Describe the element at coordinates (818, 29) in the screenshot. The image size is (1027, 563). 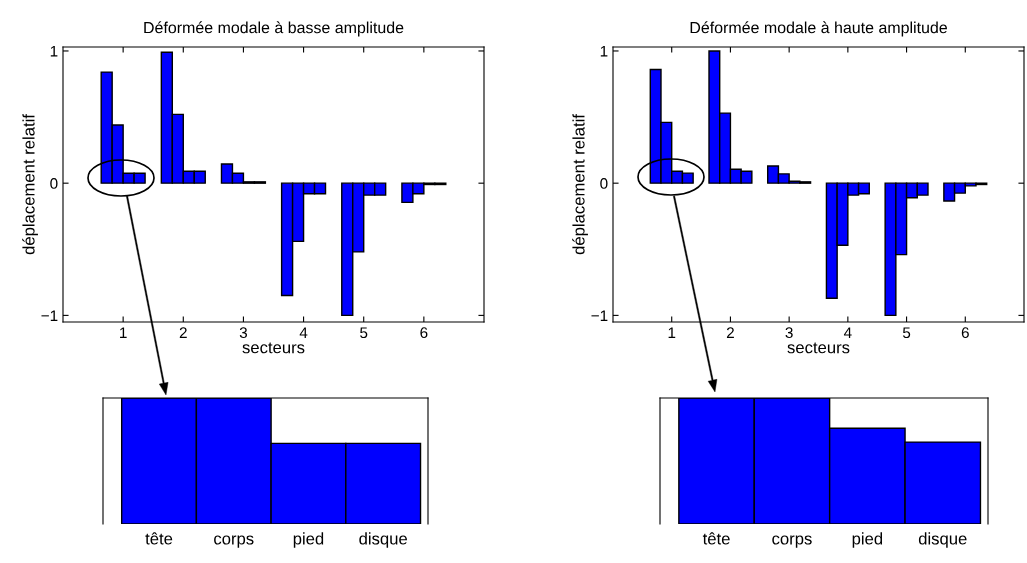
I see `chart-title: Déformée modale à haute amplitude` at that location.